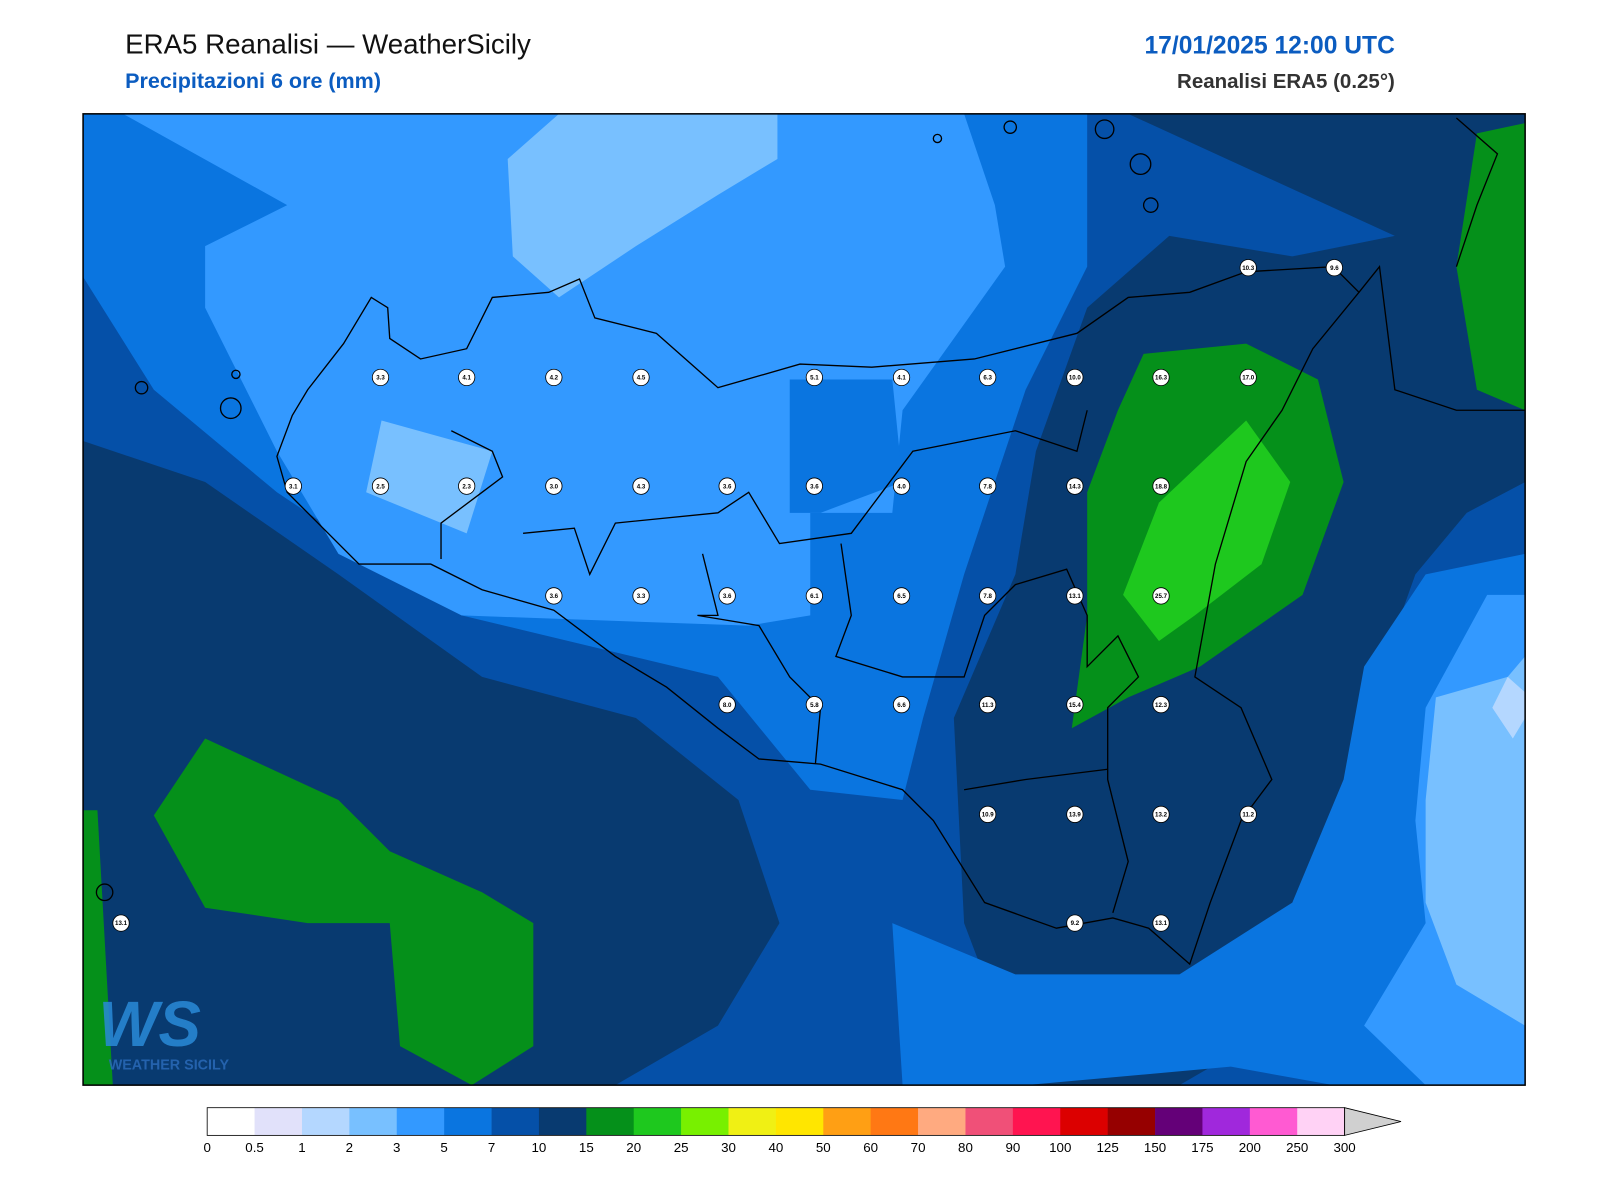 Image resolution: width=1600 pixels, height=1200 pixels. I want to click on station-value: 25.7, so click(1161, 596).